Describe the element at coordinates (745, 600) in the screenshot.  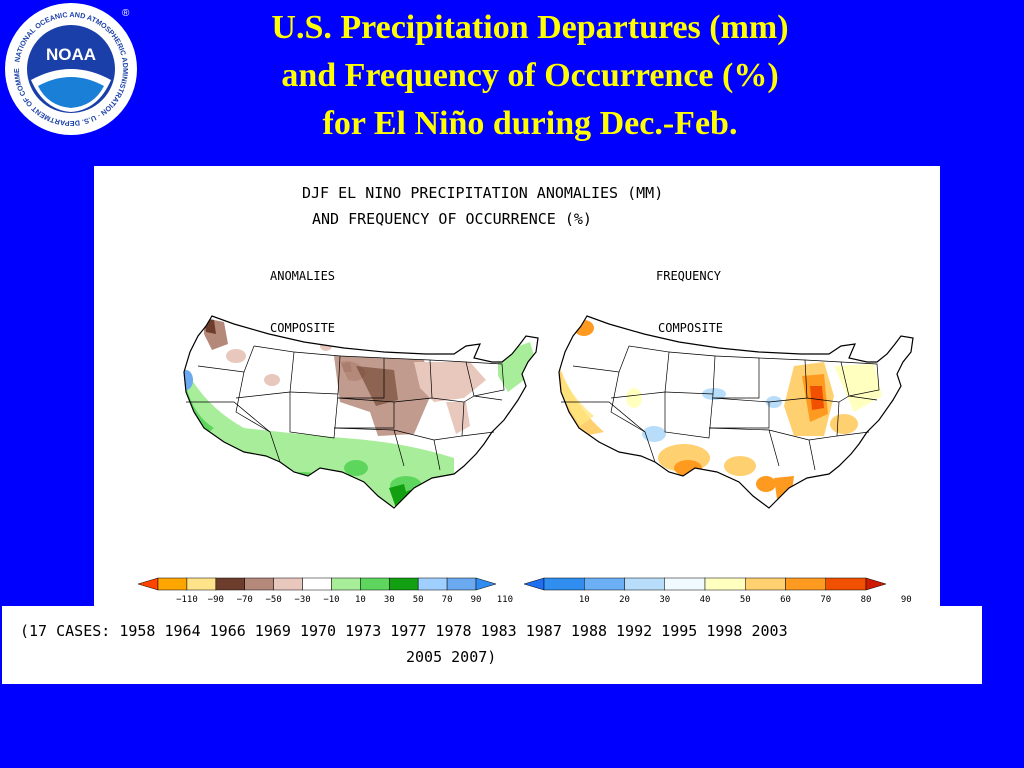
I see `frequency-colorbar-tick-label: 50` at that location.